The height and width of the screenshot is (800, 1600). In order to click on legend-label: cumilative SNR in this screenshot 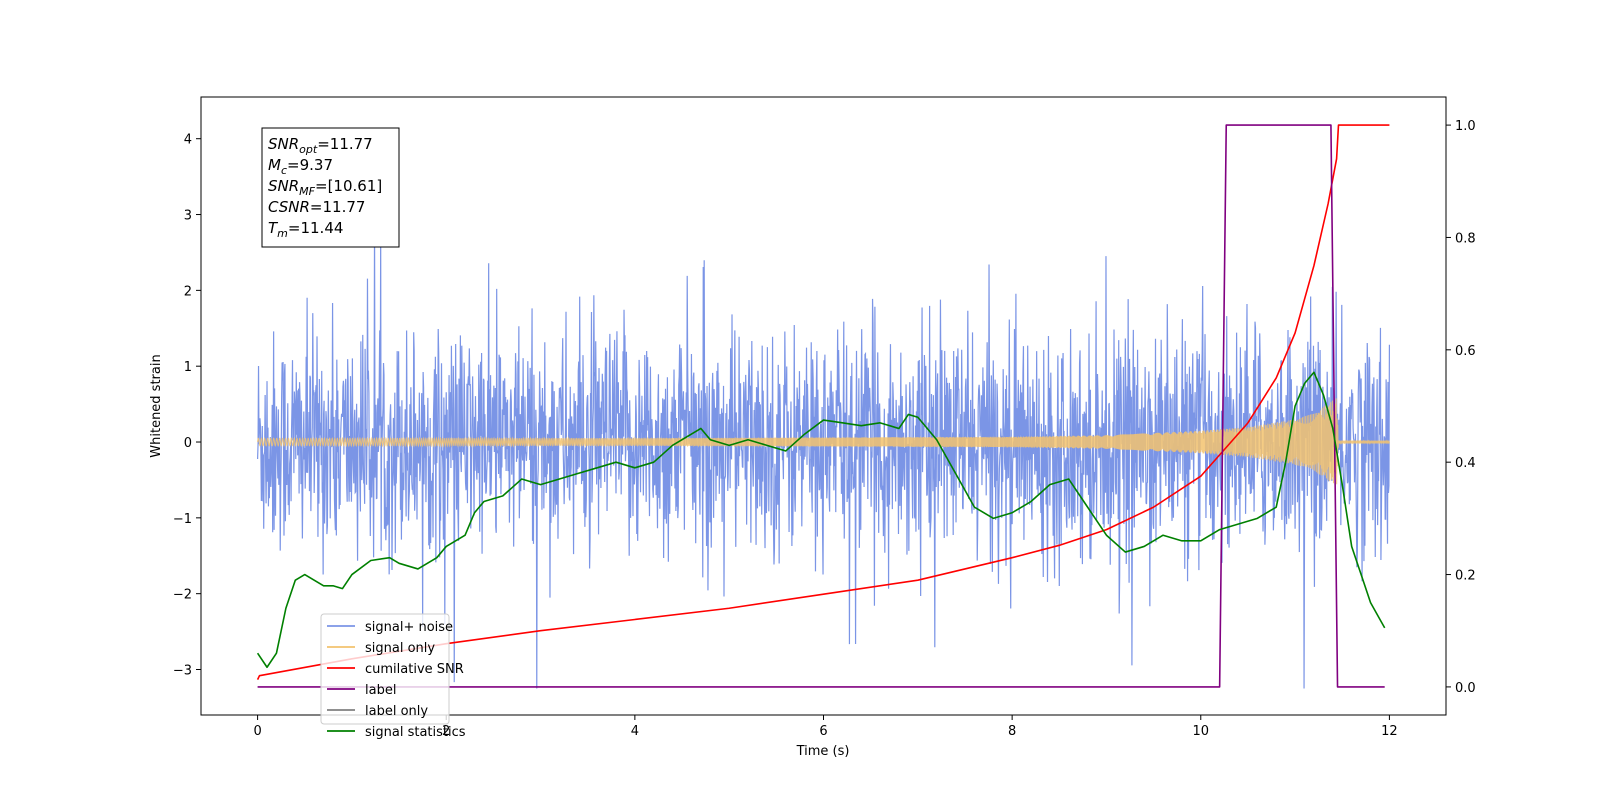, I will do `click(414, 669)`.